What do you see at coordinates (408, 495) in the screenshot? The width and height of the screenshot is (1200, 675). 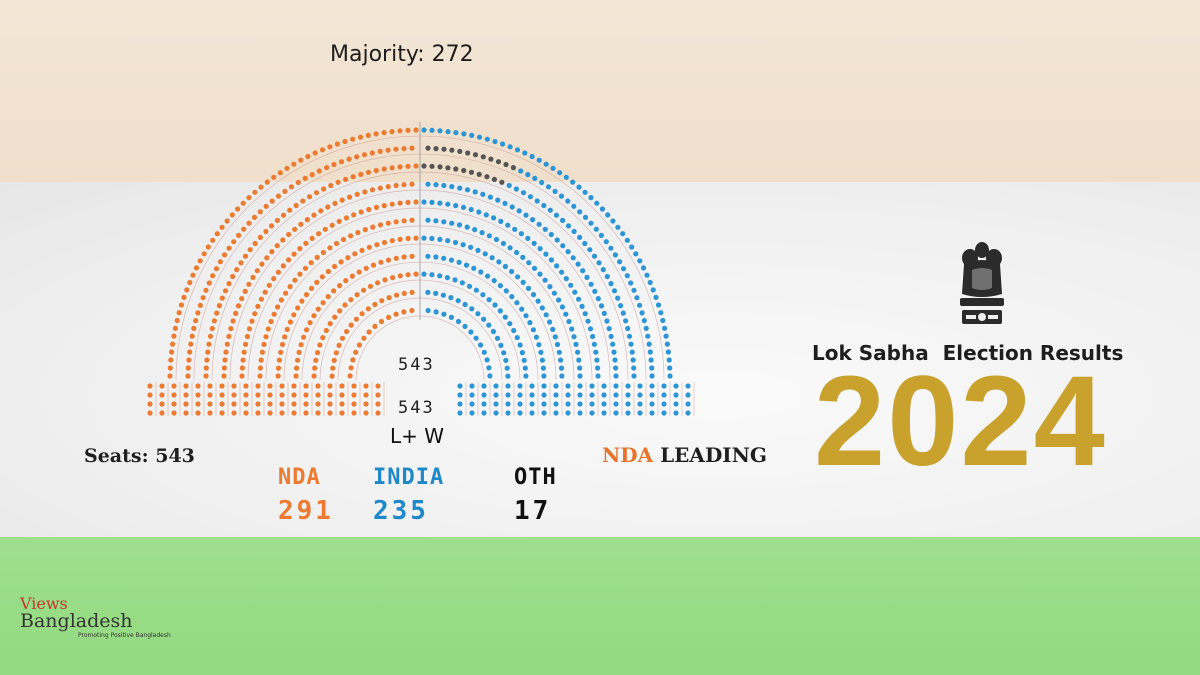 I see `party-india: INDIA 235` at bounding box center [408, 495].